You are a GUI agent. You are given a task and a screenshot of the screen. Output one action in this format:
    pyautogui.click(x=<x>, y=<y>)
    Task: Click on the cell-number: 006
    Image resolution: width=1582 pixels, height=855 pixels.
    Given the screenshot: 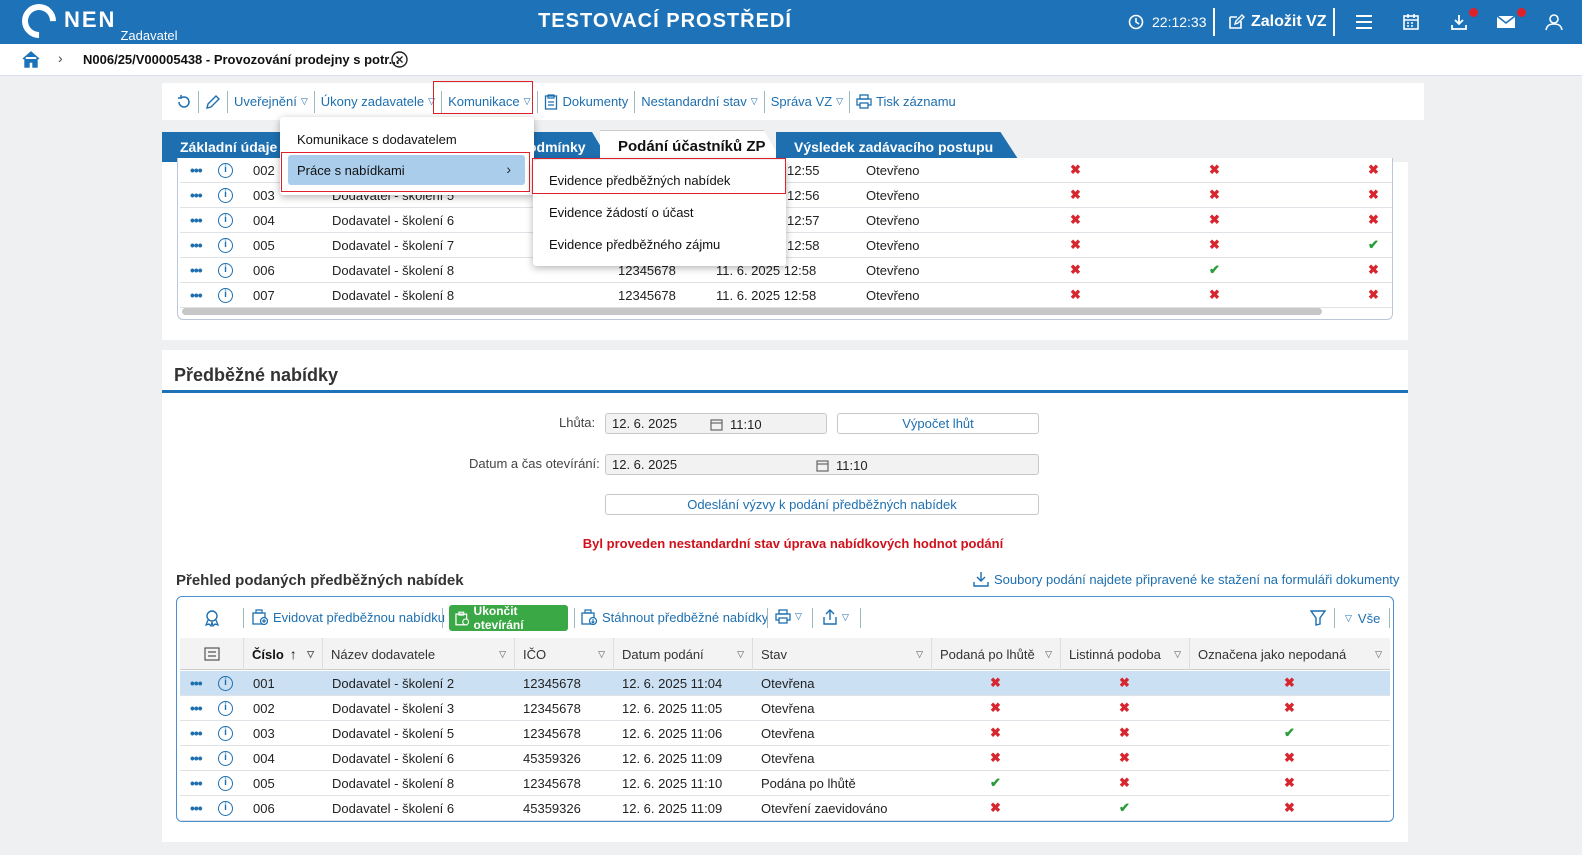 What is the action you would take?
    pyautogui.click(x=264, y=270)
    